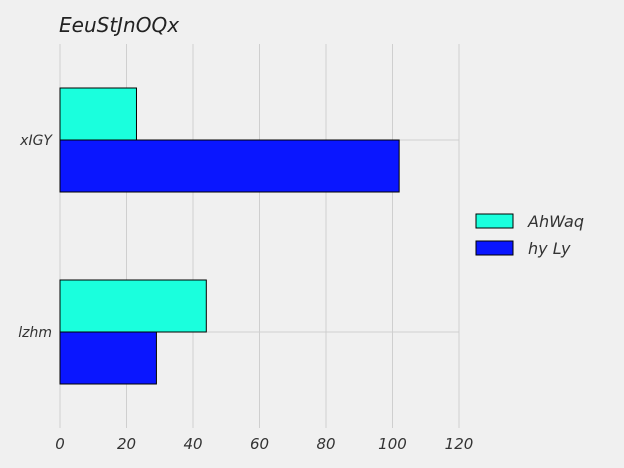 This screenshot has width=624, height=468. I want to click on y-tick-label: xIGY, so click(36, 141).